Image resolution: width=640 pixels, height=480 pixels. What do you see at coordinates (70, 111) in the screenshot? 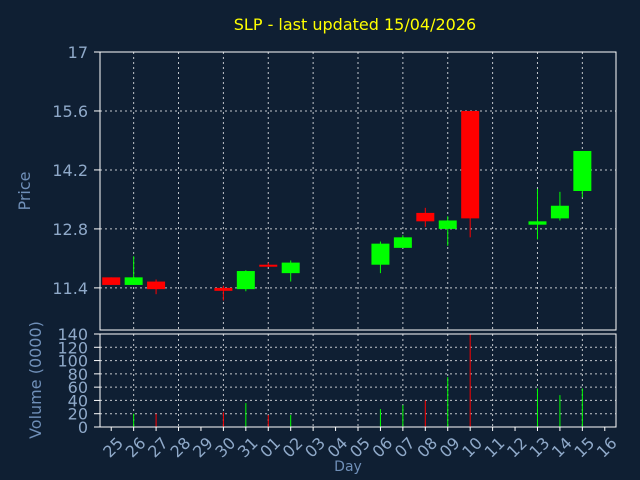
I see `price-y-tick-label: 15.6` at bounding box center [70, 111].